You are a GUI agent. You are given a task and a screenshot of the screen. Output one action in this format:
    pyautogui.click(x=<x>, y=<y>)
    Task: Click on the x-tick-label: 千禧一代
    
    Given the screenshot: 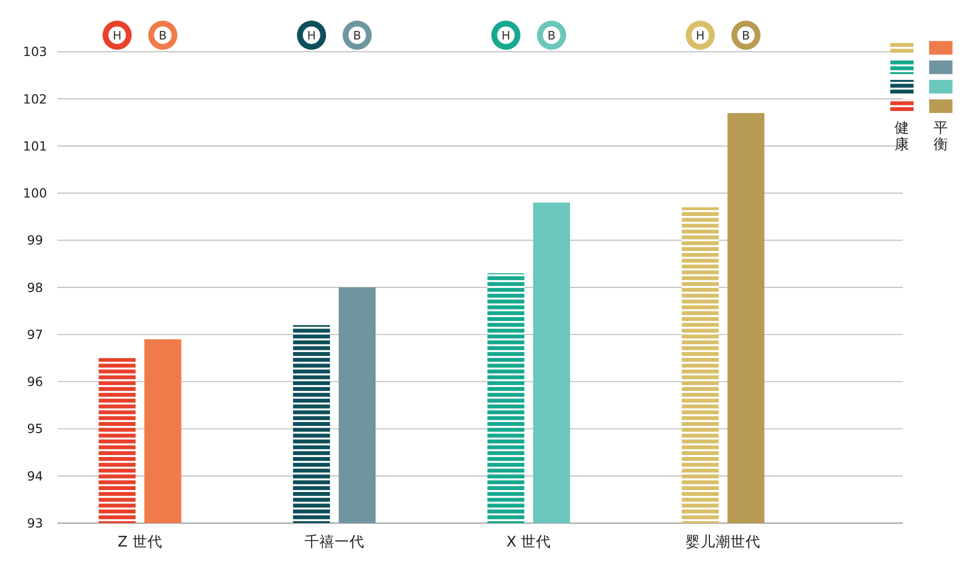 What is the action you would take?
    pyautogui.click(x=334, y=541)
    